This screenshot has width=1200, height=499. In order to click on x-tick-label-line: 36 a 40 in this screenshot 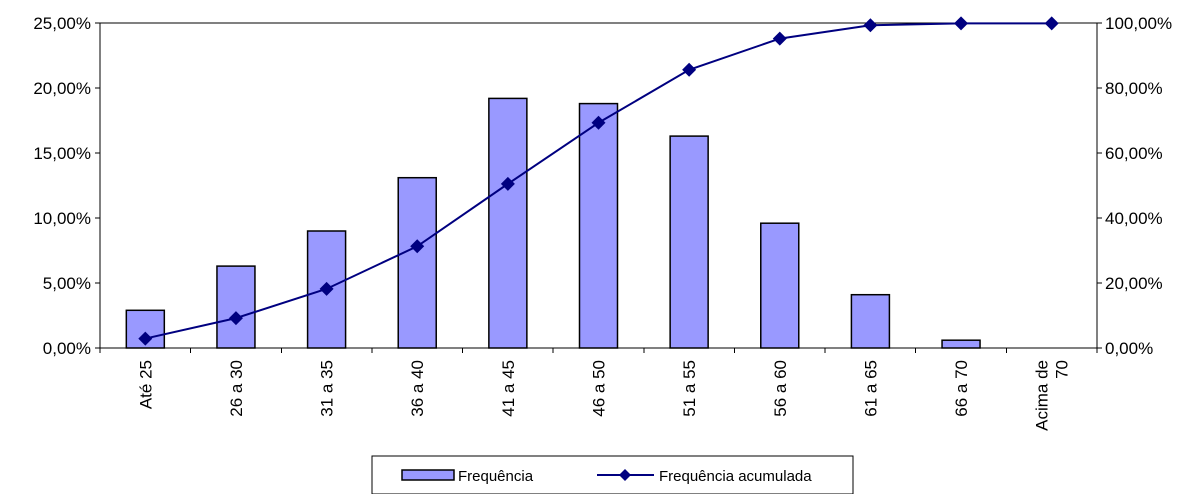, I will do `click(417, 388)`.